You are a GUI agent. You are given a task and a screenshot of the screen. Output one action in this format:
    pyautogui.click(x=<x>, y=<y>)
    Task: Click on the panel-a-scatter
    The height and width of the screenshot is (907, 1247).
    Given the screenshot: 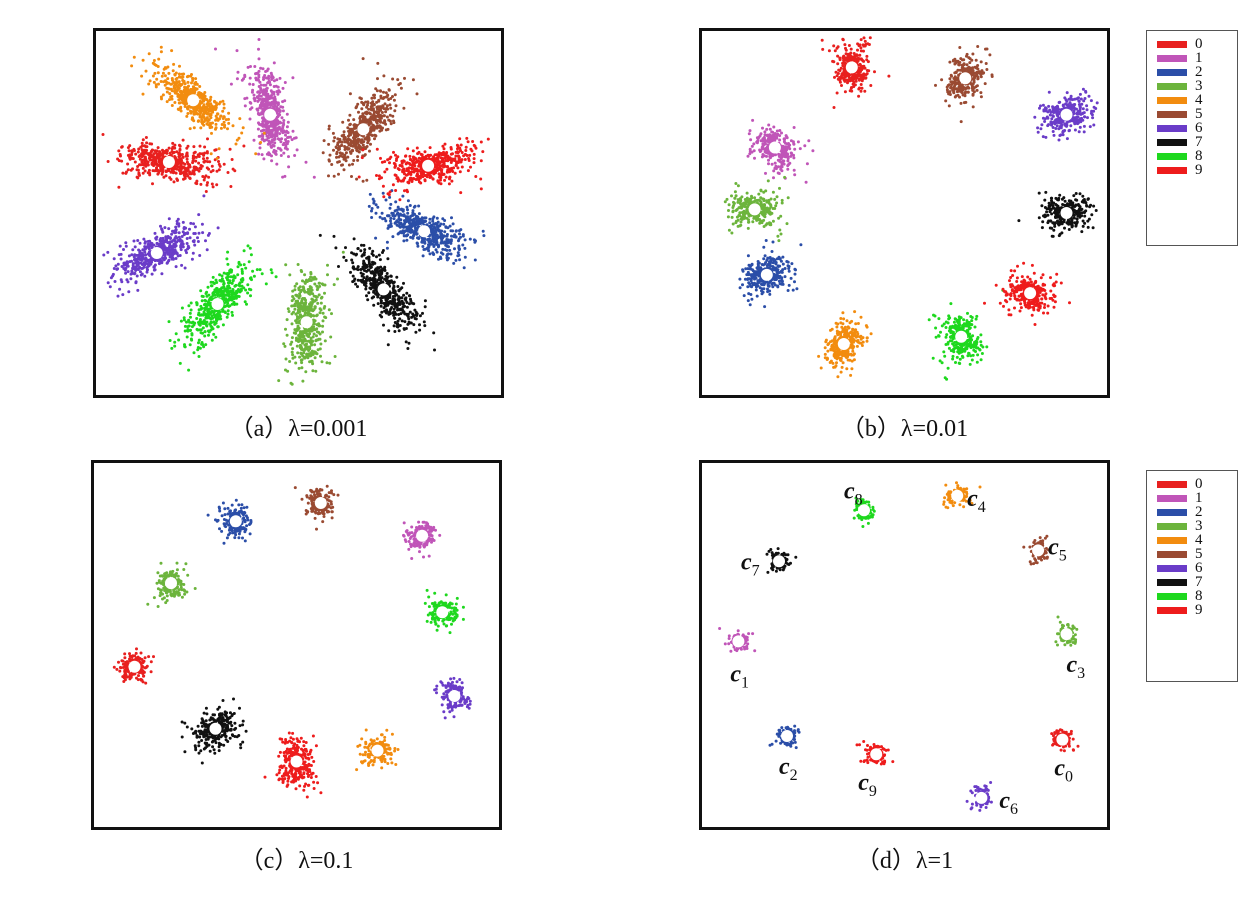 What is the action you would take?
    pyautogui.click(x=295, y=212)
    